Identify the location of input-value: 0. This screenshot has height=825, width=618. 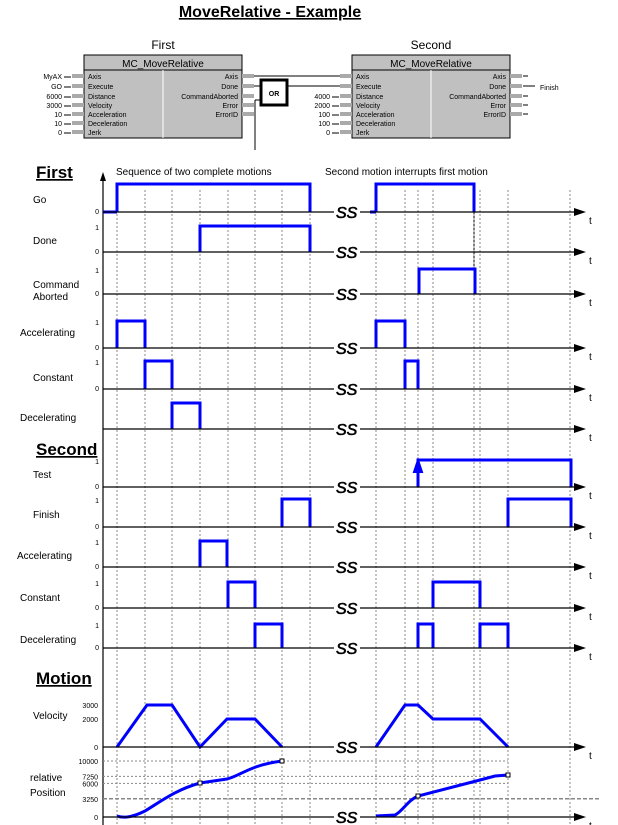
(328, 133).